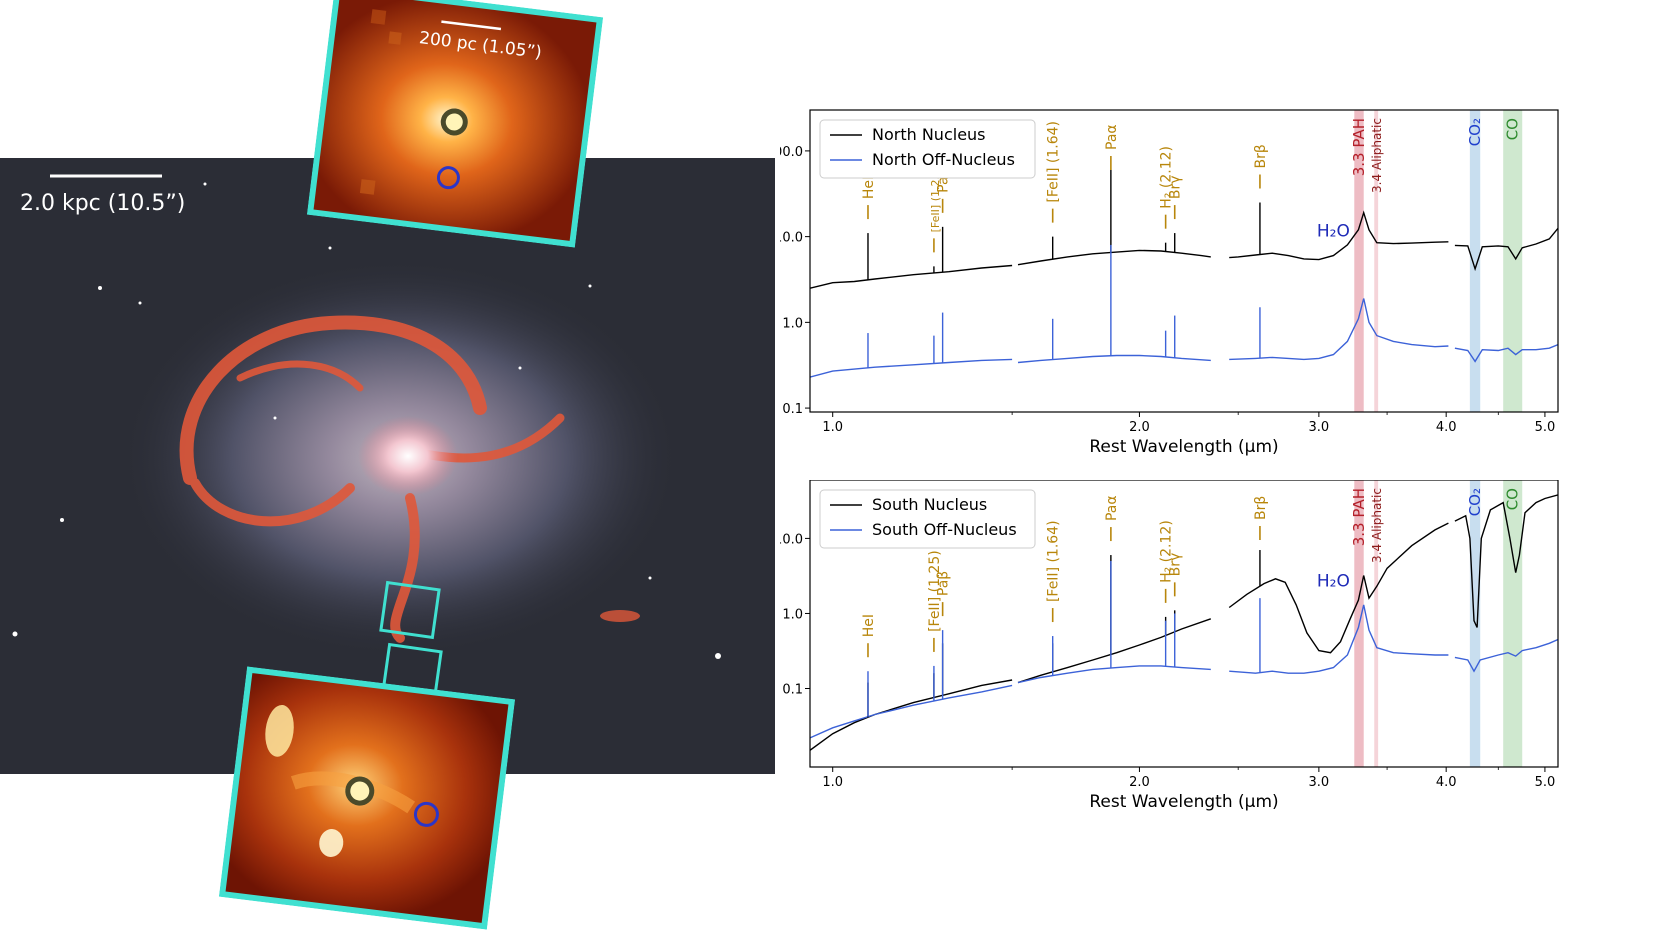  I want to click on background-galaxy, so click(620, 616).